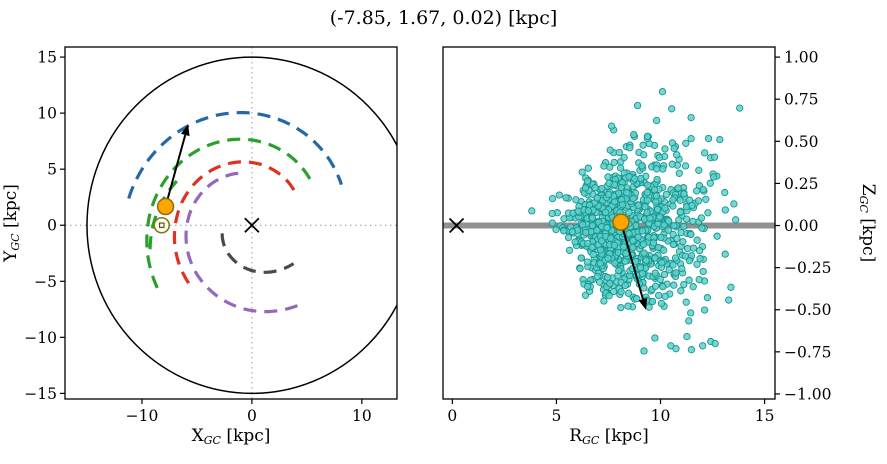 The height and width of the screenshot is (464, 887). Describe the element at coordinates (257, 253) in the screenshot. I see `arm-gray` at that location.